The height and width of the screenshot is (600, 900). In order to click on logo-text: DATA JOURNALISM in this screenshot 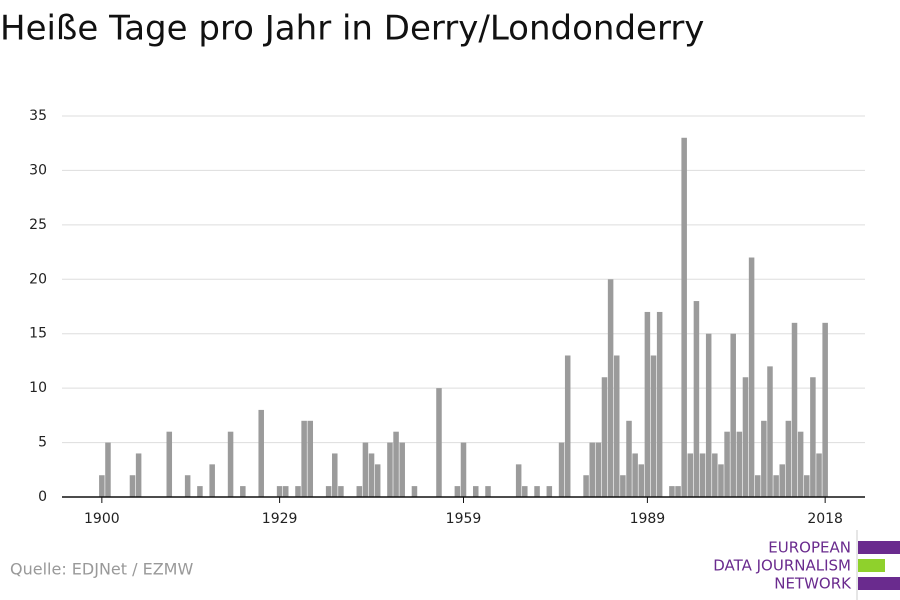, I will do `click(782, 566)`.